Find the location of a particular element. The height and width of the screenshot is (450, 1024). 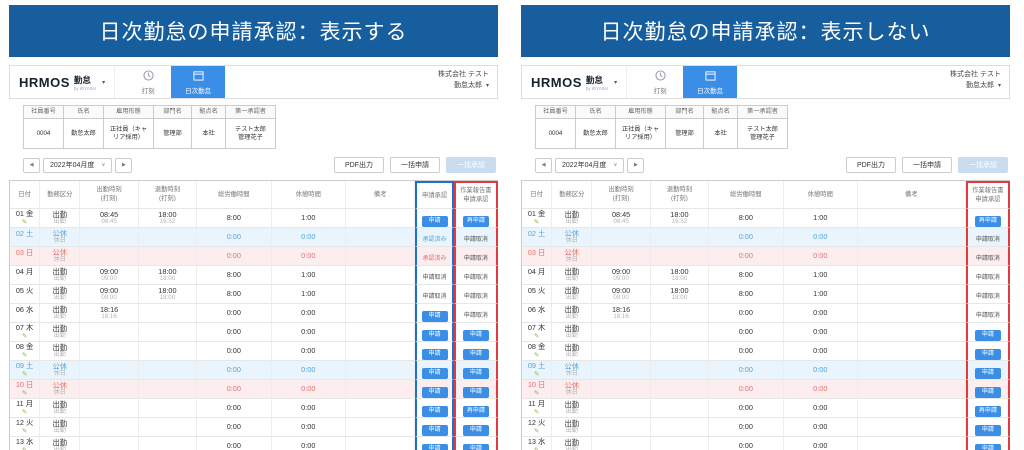

logo-product: 勤怠 is located at coordinates (82, 79).